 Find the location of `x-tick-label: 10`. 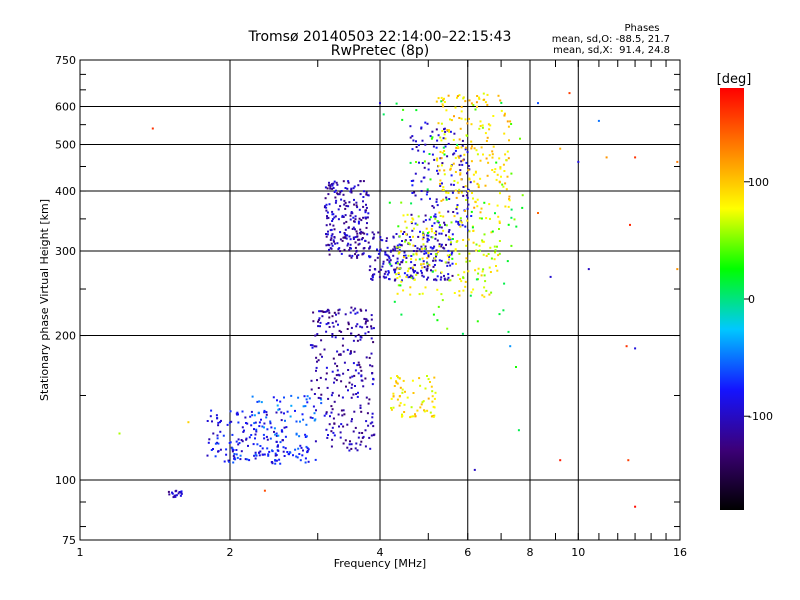

x-tick-label: 10 is located at coordinates (578, 552).